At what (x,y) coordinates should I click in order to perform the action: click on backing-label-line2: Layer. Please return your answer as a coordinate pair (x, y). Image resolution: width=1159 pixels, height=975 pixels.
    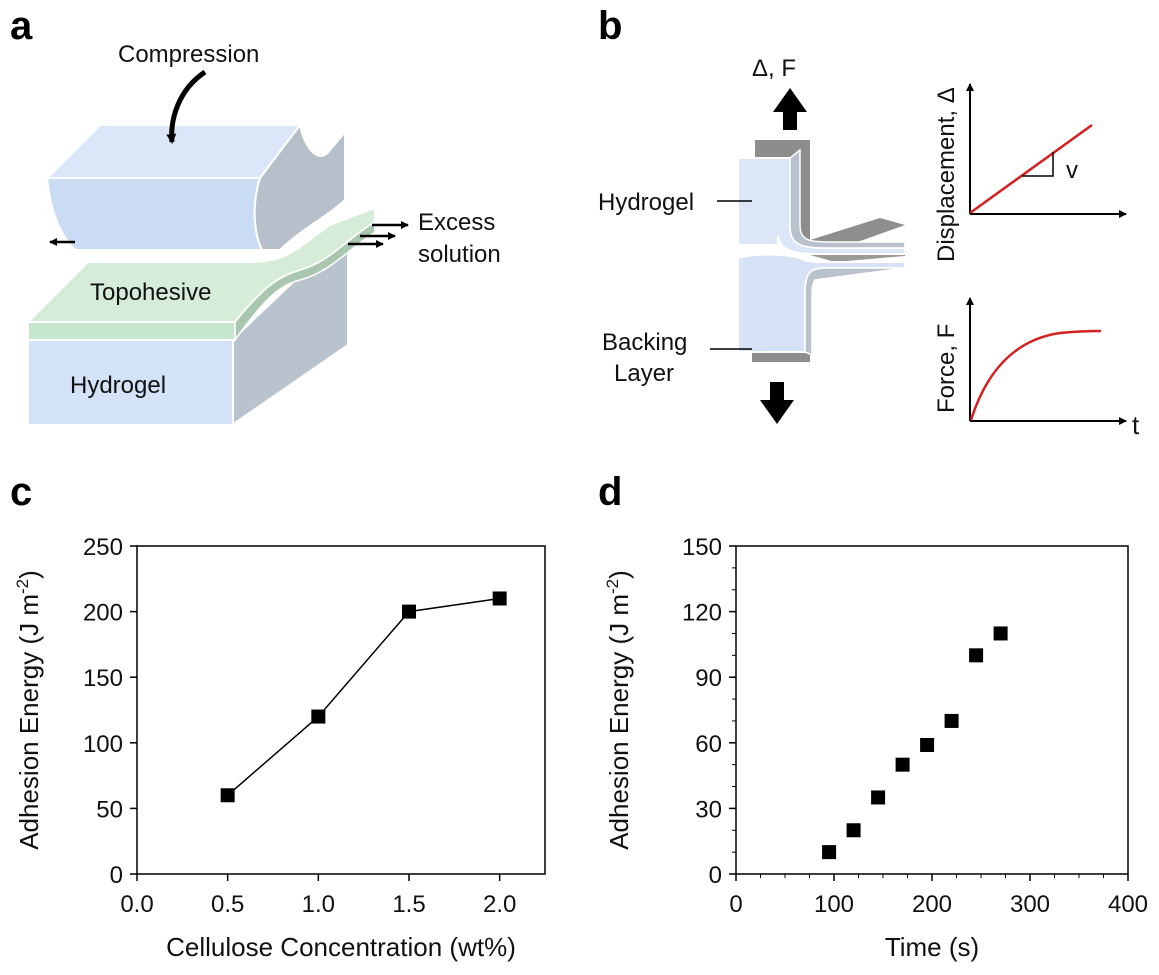
    Looking at the image, I should click on (644, 373).